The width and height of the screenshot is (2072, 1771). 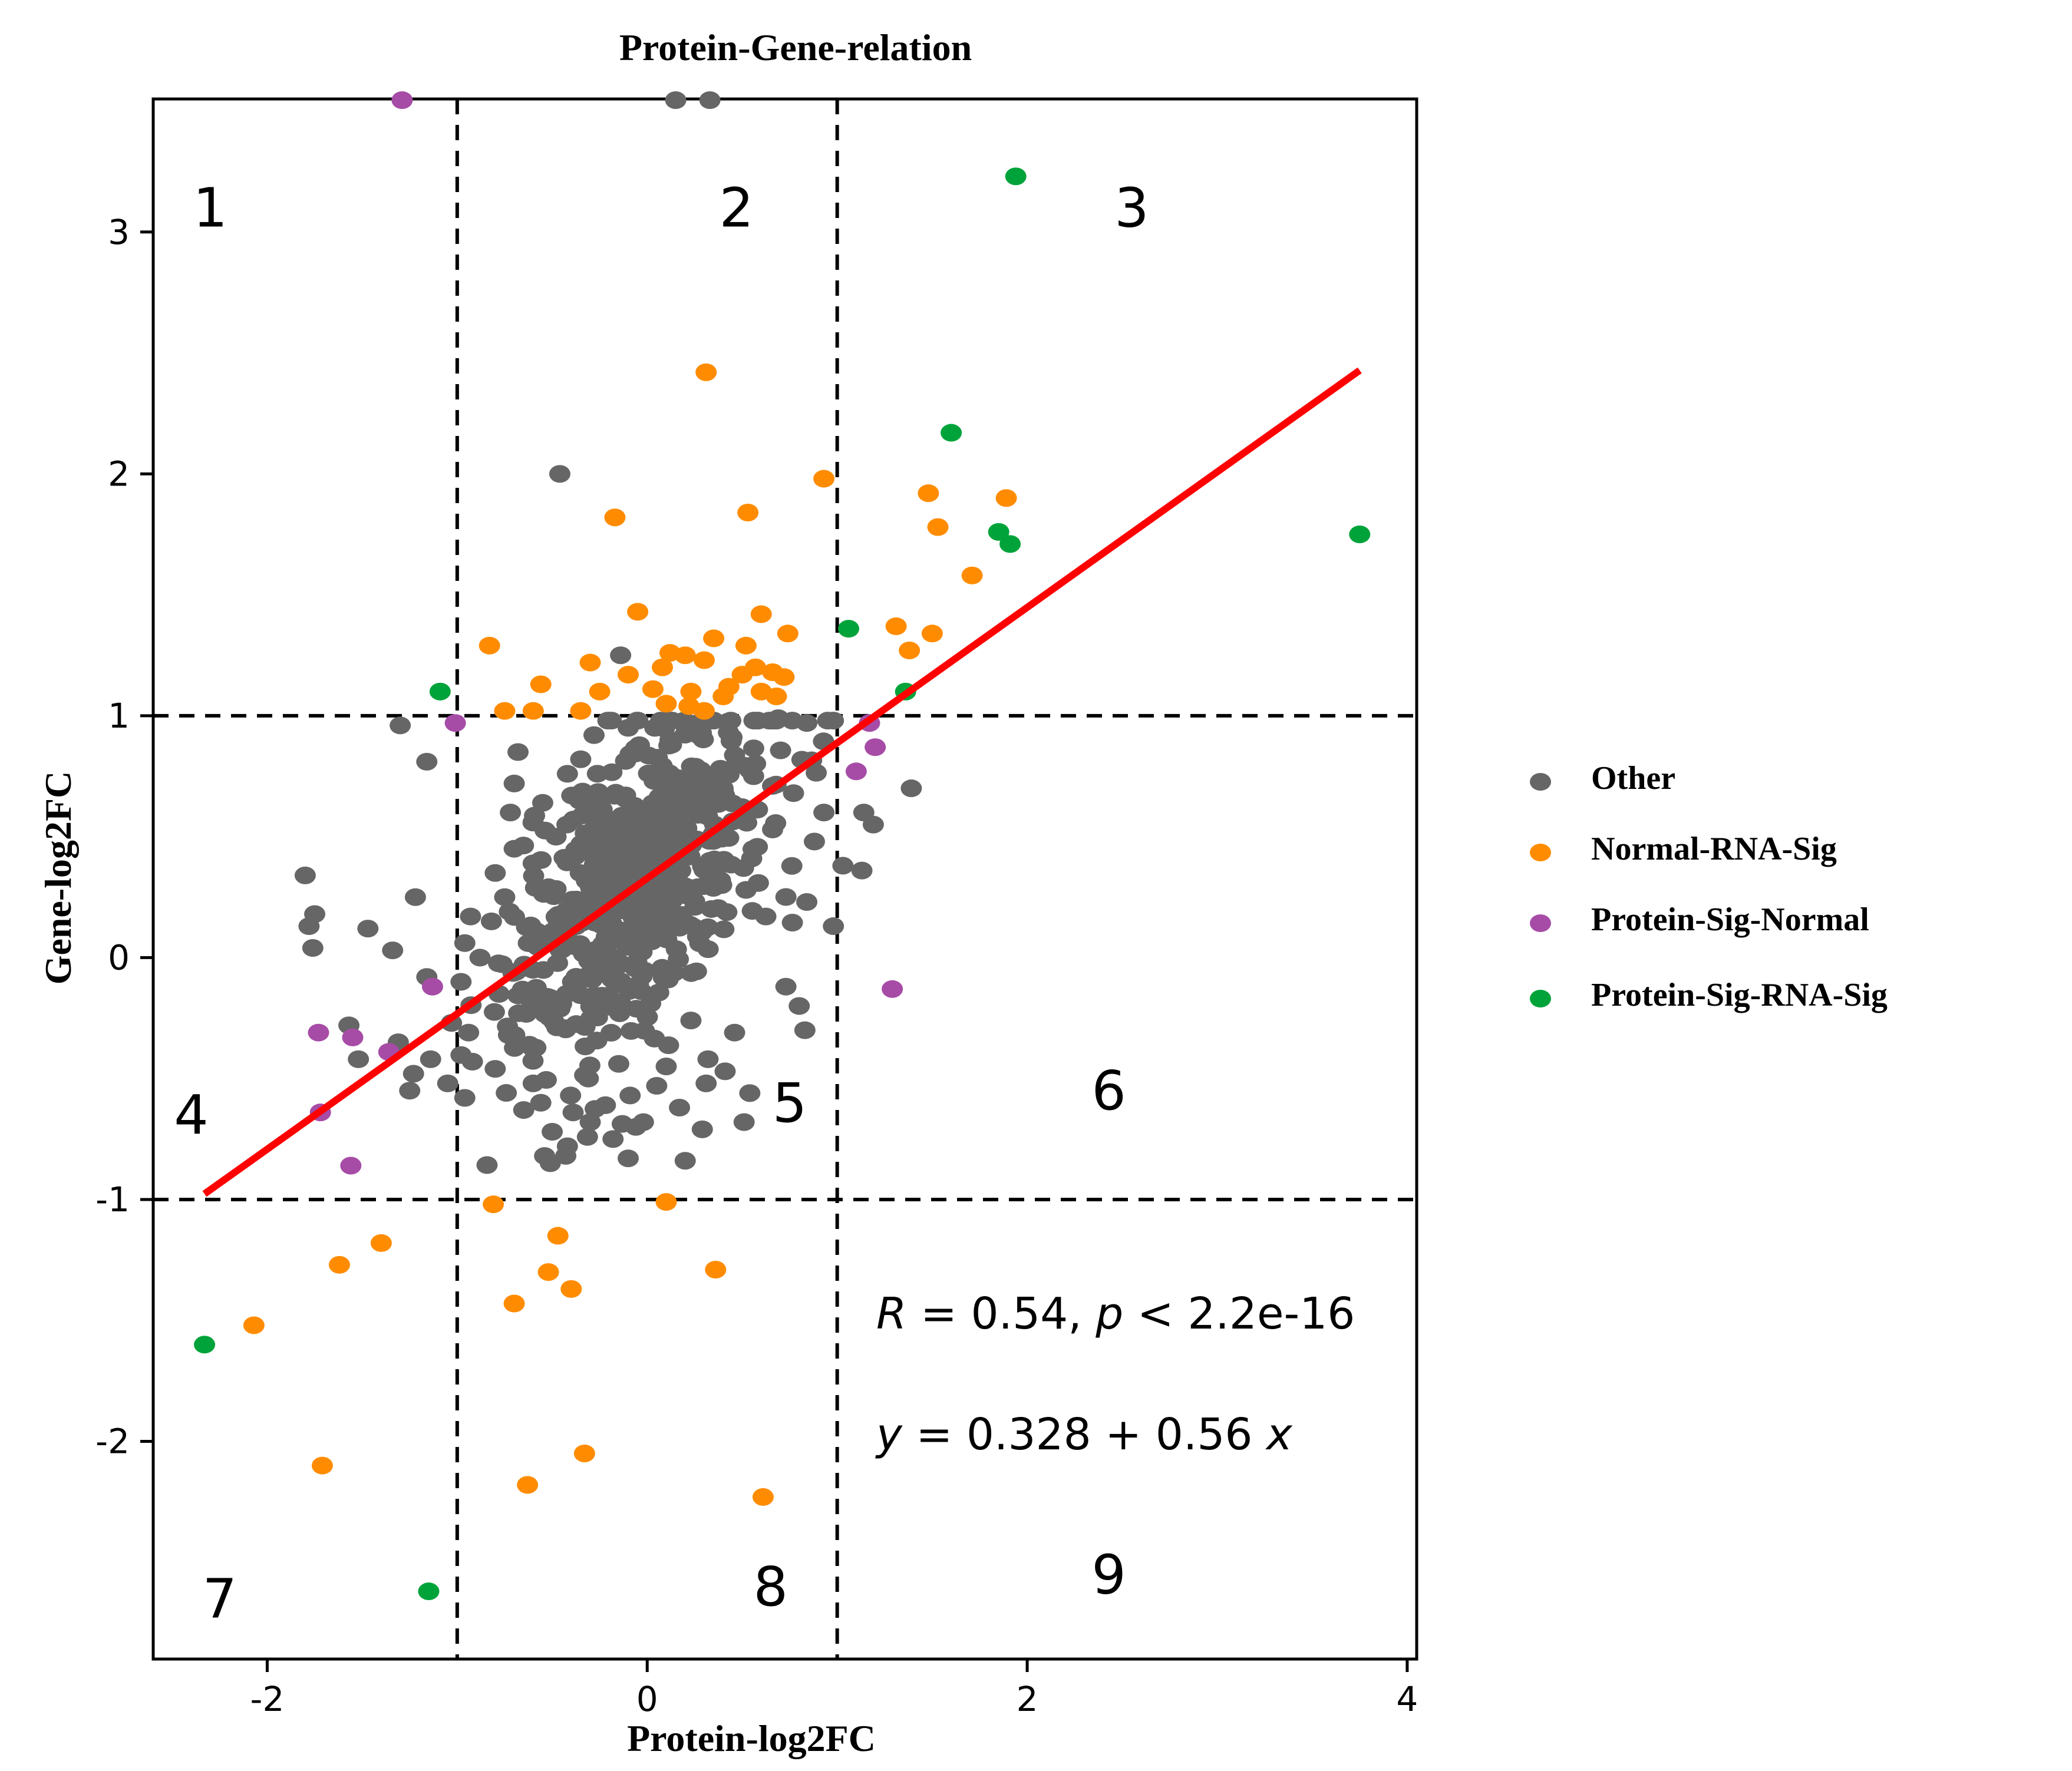 What do you see at coordinates (1730, 919) in the screenshot?
I see `legend-label: Protein-Sig-Normal` at bounding box center [1730, 919].